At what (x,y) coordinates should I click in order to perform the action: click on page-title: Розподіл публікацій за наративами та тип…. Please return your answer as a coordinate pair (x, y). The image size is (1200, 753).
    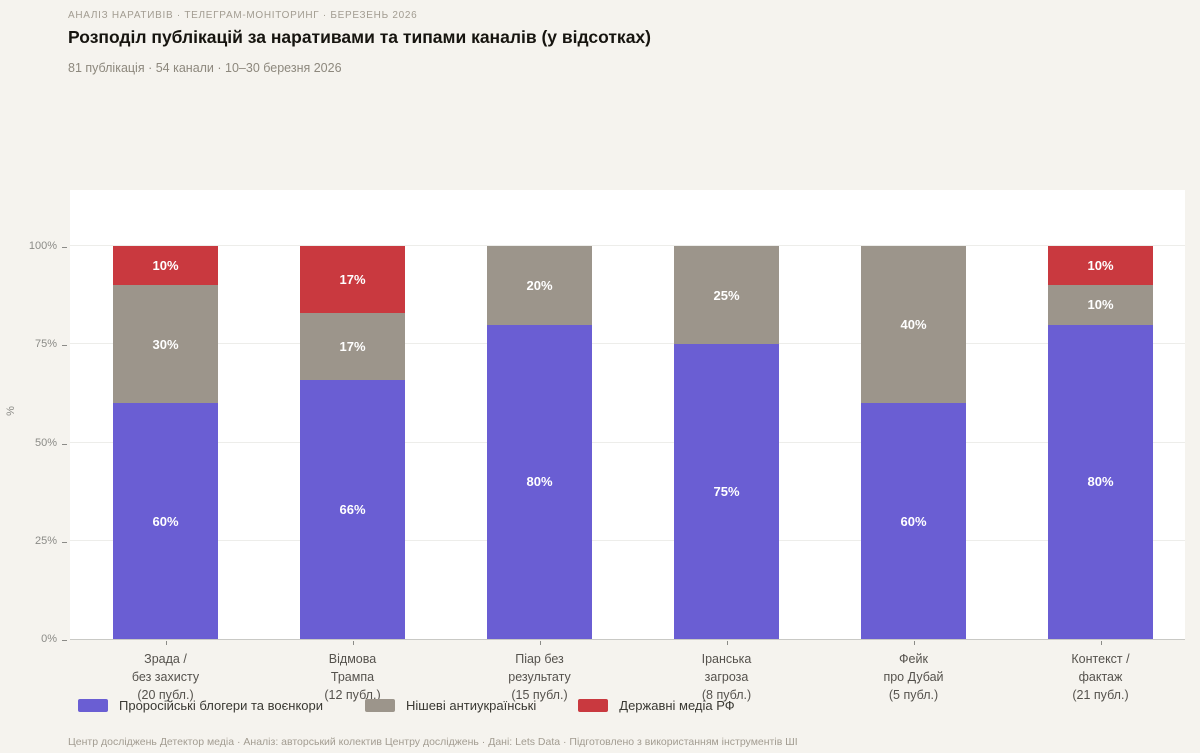
    Looking at the image, I should click on (359, 37).